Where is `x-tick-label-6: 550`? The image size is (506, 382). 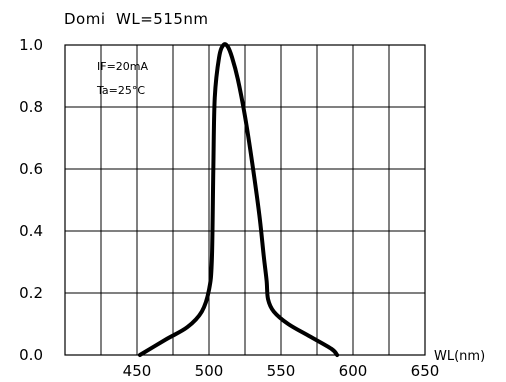 x-tick-label-6: 550 is located at coordinates (281, 371).